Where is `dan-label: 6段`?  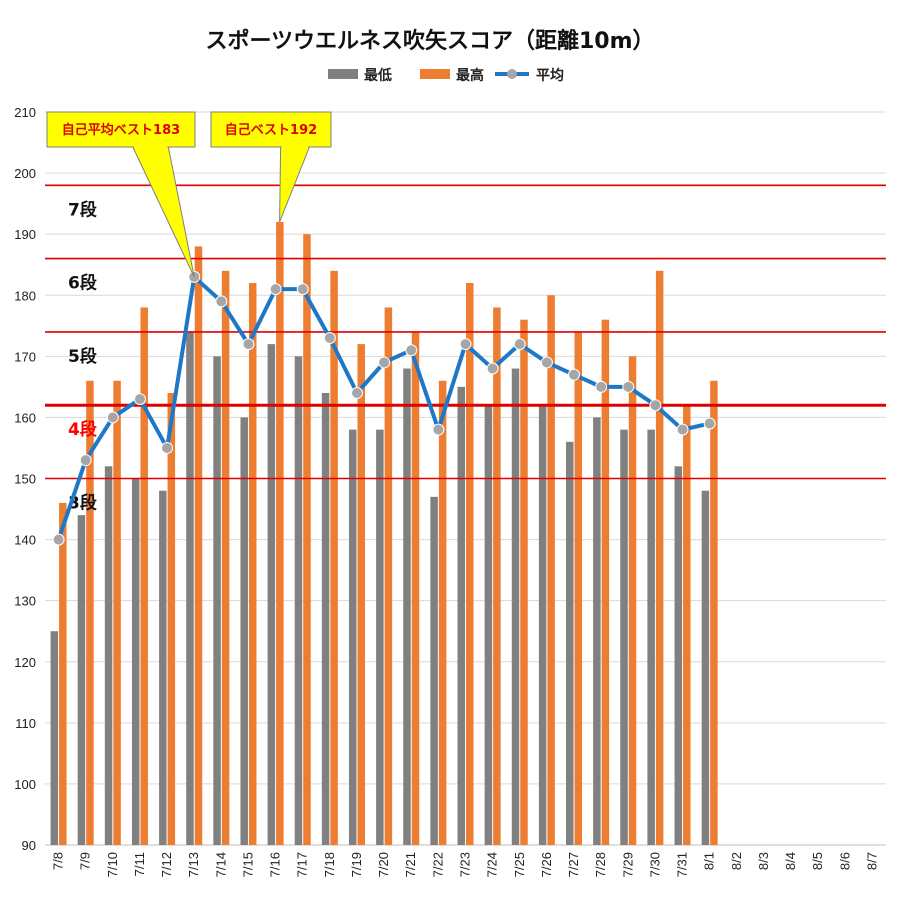 dan-label: 6段 is located at coordinates (82, 283).